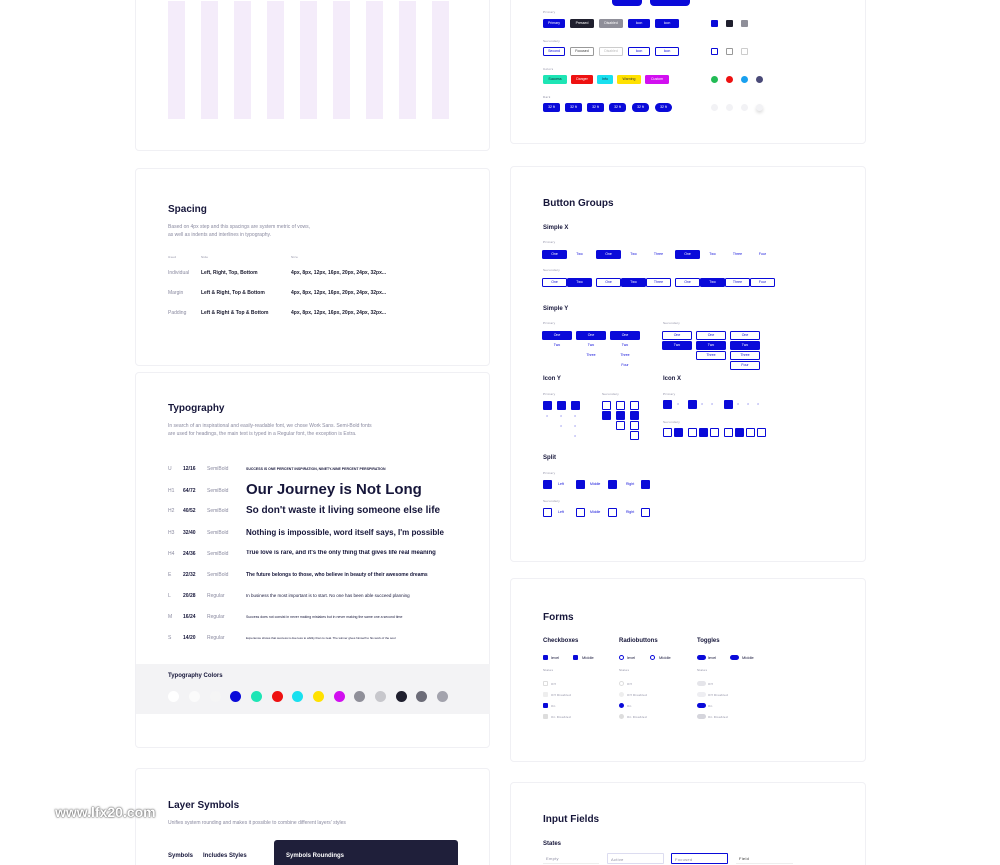 This screenshot has width=1000, height=865. I want to click on danger-button: Danger, so click(582, 79).